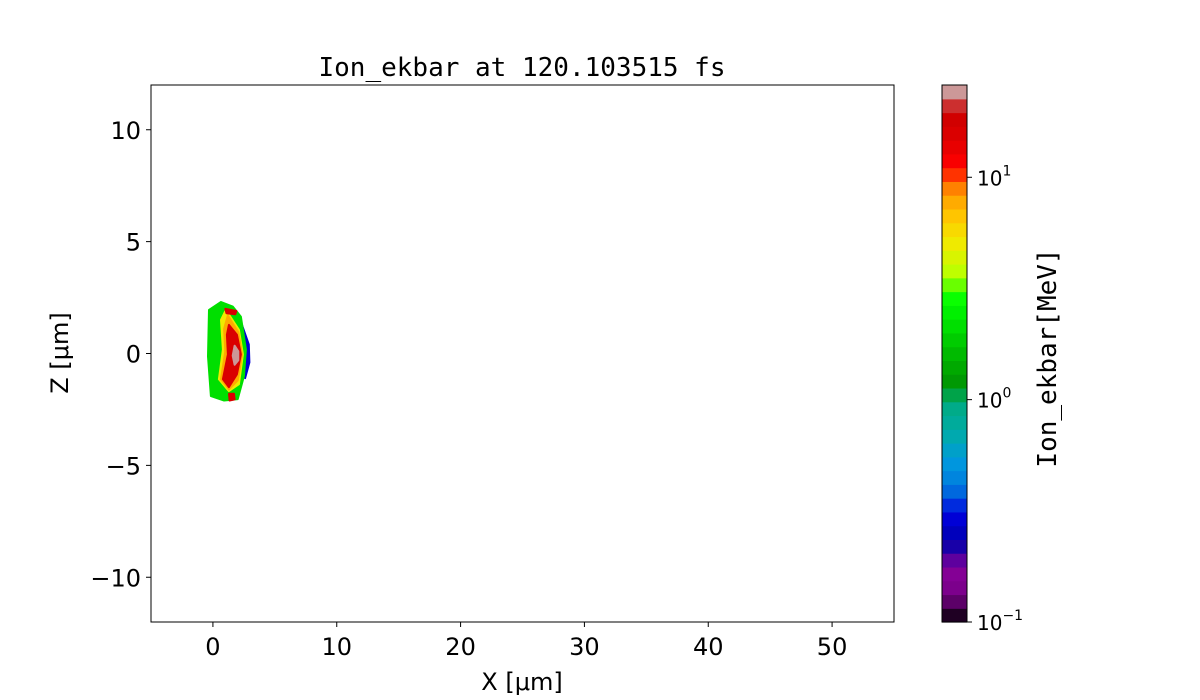 The image size is (1200, 700). What do you see at coordinates (229, 351) in the screenshot?
I see `plot-area` at bounding box center [229, 351].